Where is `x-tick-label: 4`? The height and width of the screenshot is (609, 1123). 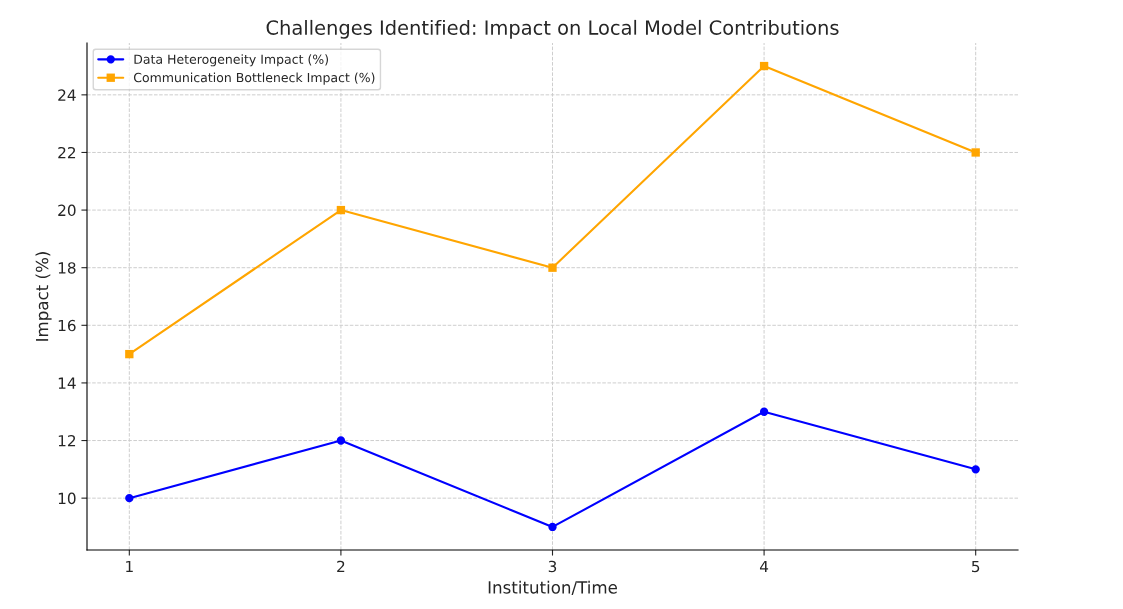 x-tick-label: 4 is located at coordinates (764, 566).